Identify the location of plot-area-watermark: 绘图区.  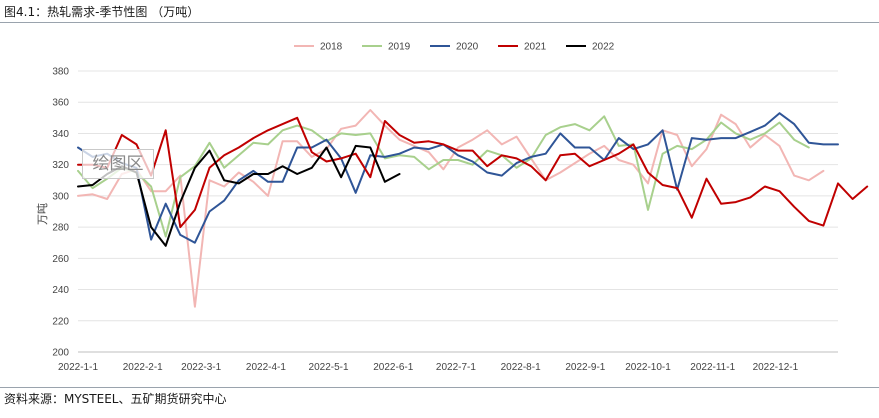
(118, 164).